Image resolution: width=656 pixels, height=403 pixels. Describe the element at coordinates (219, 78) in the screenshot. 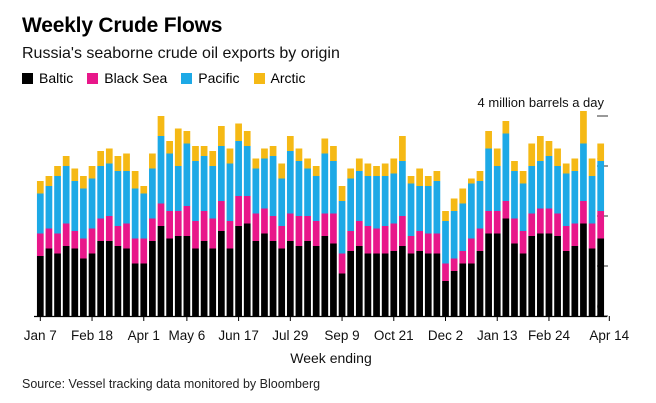

I see `legend-label-pacific: Pacific` at that location.